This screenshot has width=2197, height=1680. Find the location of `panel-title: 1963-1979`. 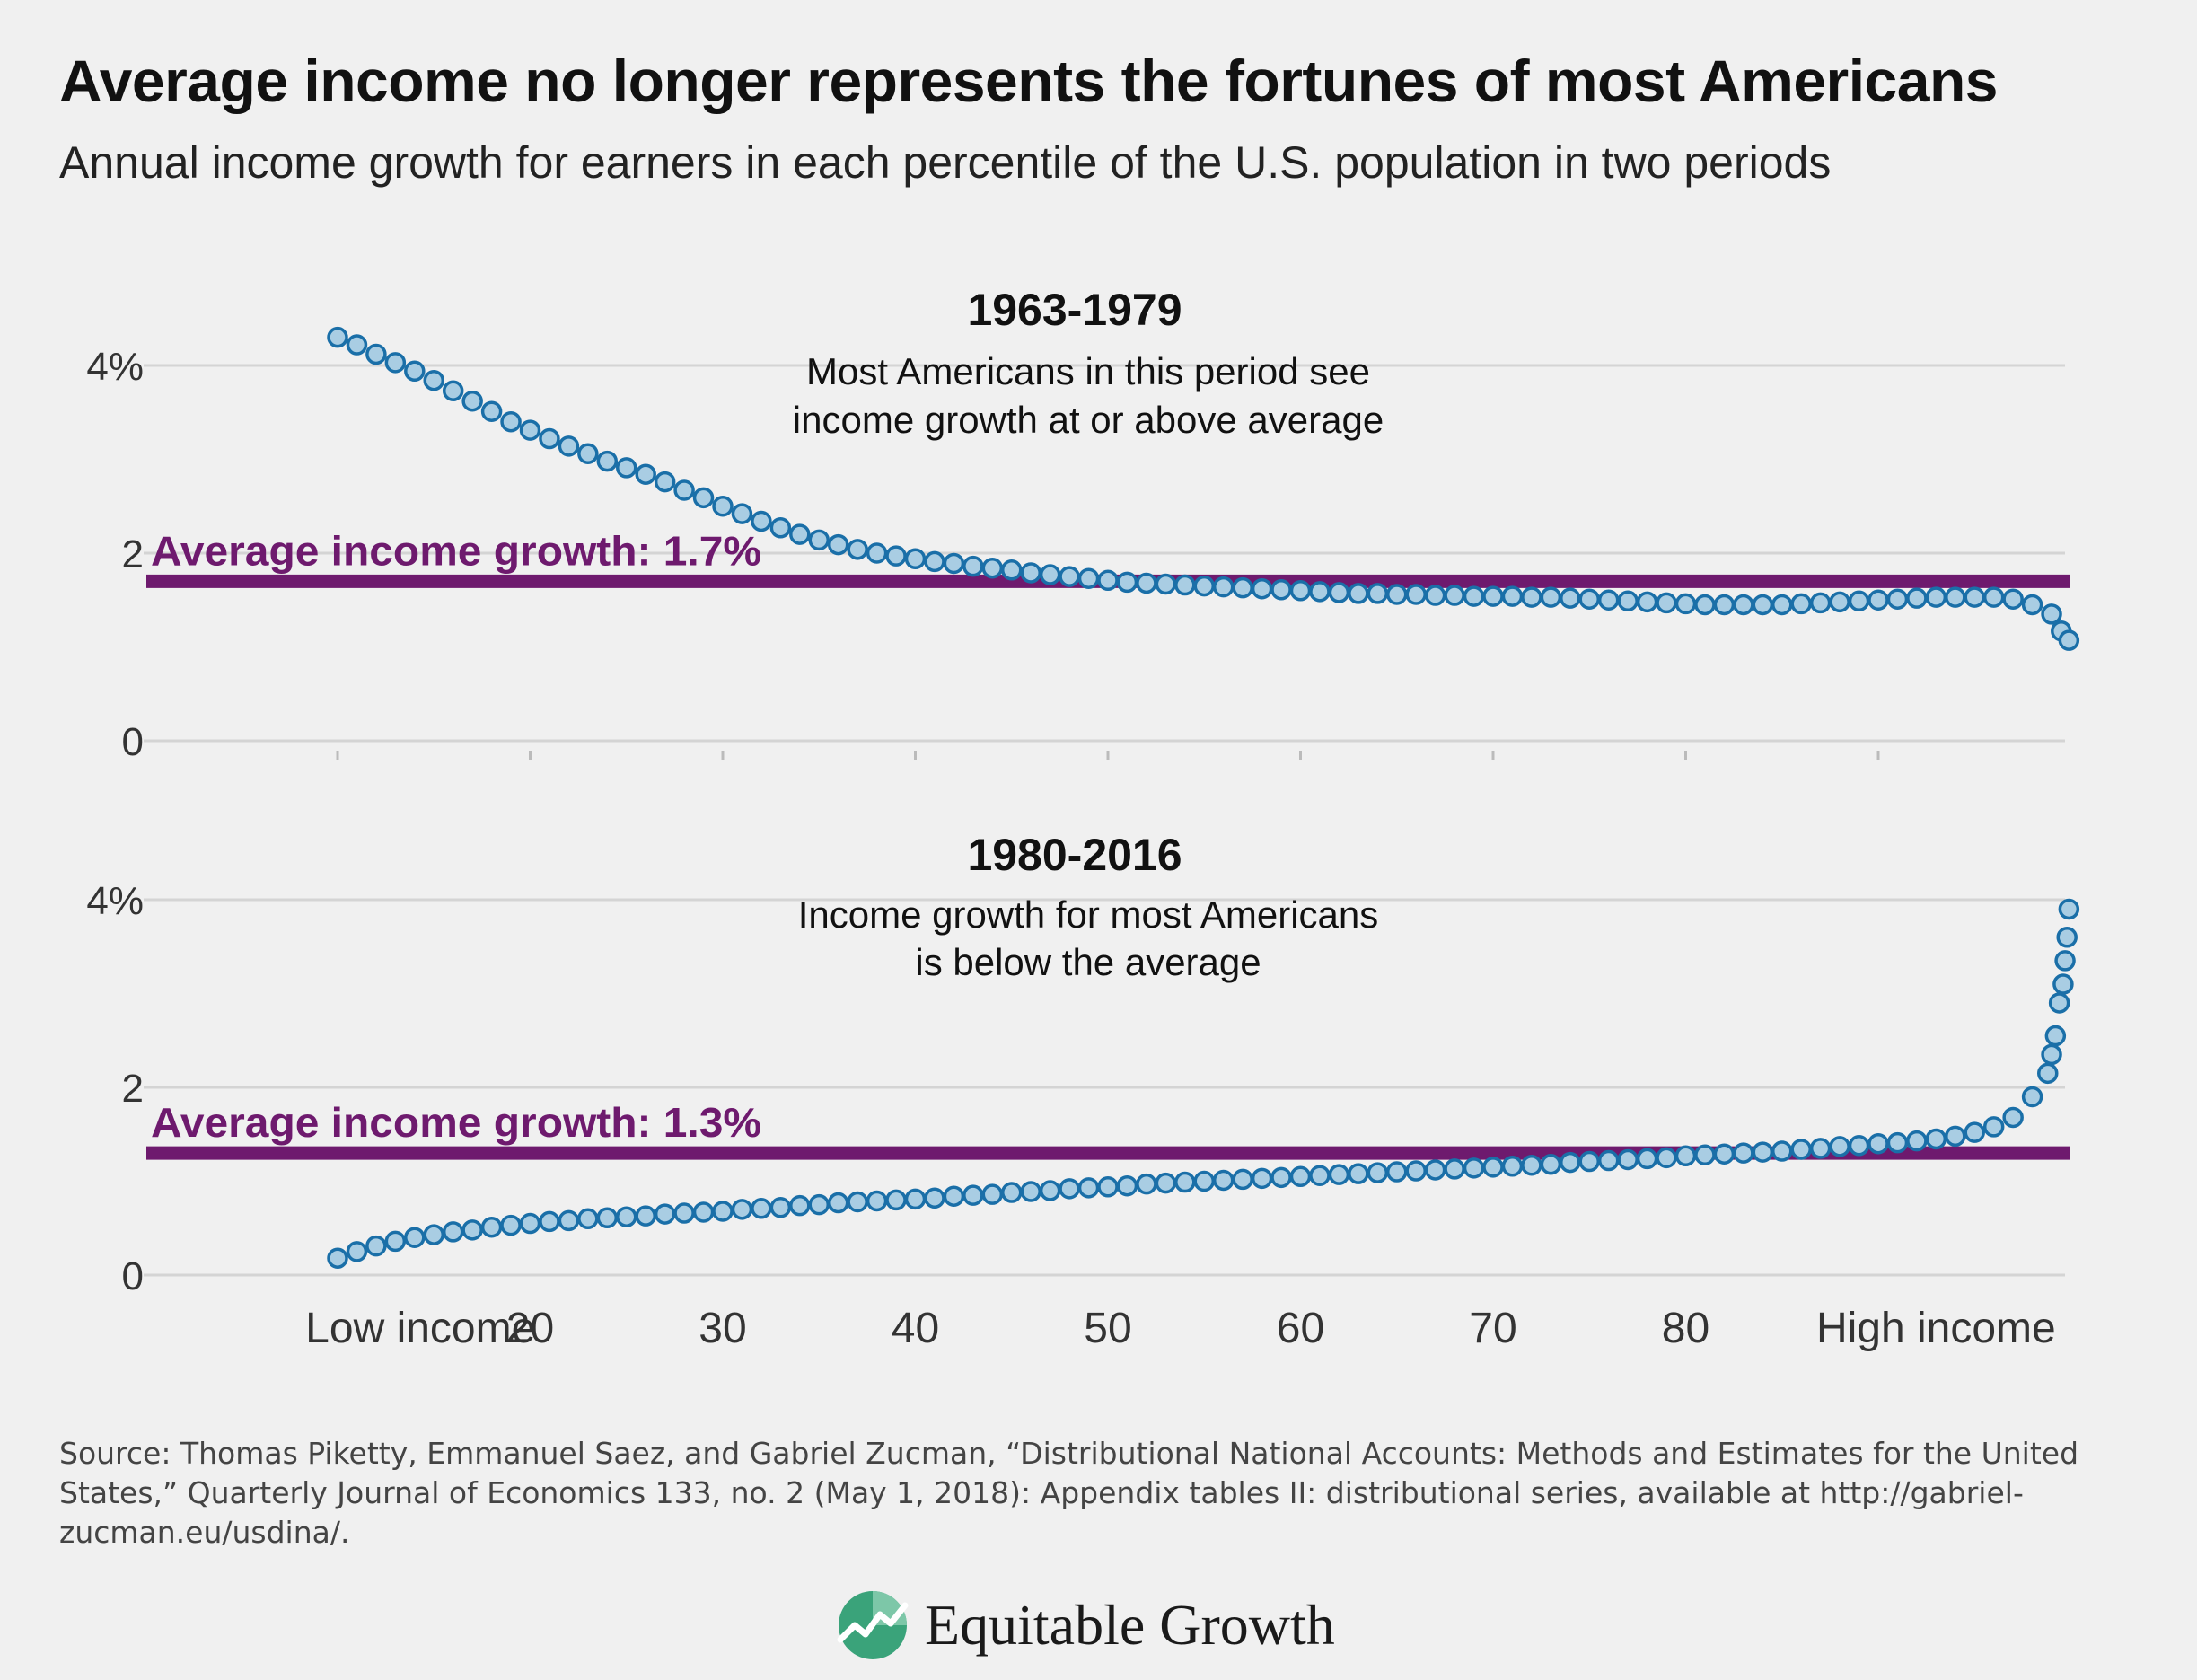

panel-title: 1963-1979 is located at coordinates (1074, 310).